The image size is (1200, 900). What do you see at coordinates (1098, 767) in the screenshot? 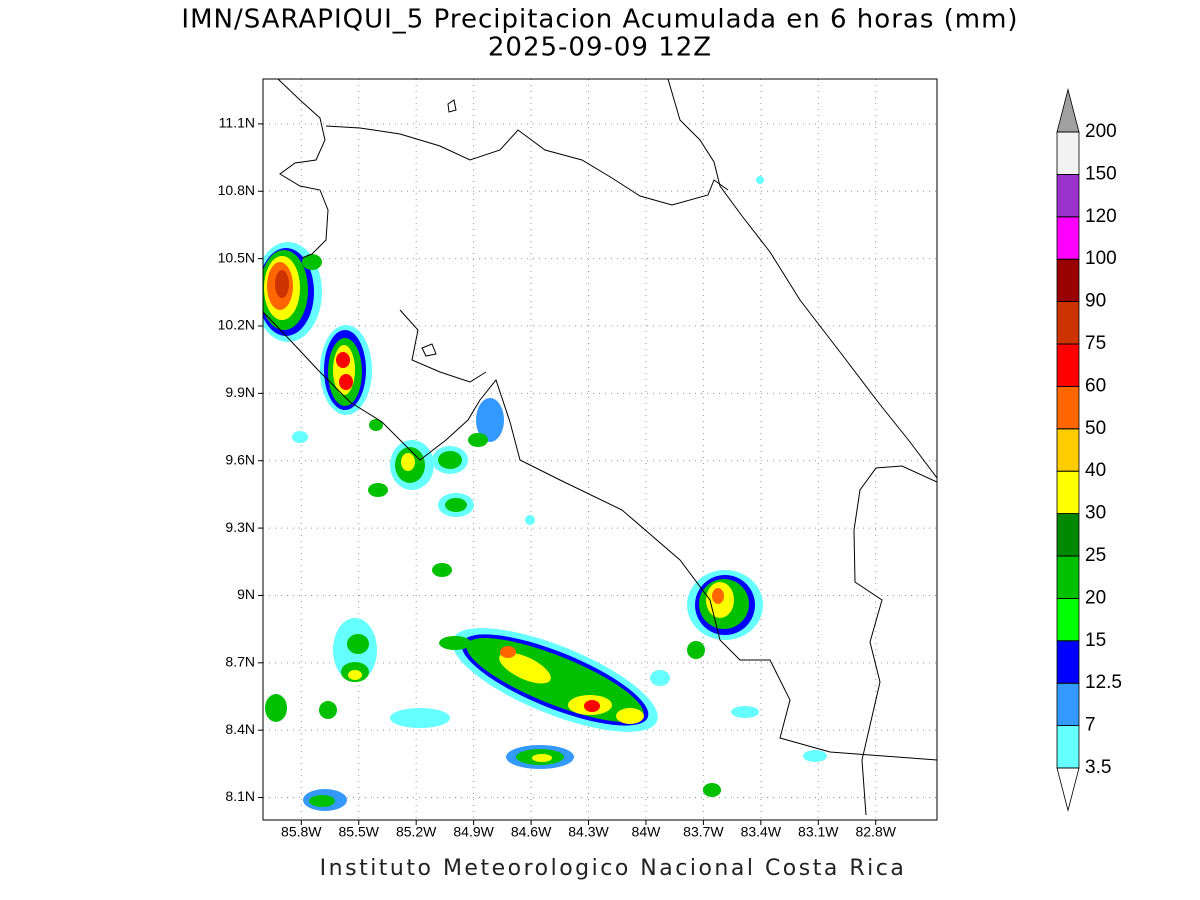
I see `colorbar-label: 3.5` at bounding box center [1098, 767].